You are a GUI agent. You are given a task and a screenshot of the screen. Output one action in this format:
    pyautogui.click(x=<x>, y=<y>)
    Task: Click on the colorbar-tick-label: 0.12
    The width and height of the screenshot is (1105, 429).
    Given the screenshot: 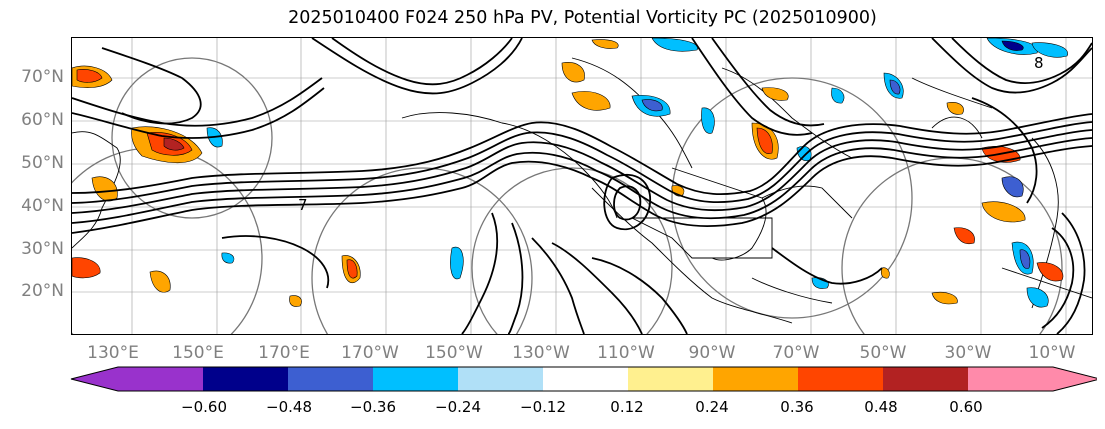 What is the action you would take?
    pyautogui.click(x=627, y=407)
    